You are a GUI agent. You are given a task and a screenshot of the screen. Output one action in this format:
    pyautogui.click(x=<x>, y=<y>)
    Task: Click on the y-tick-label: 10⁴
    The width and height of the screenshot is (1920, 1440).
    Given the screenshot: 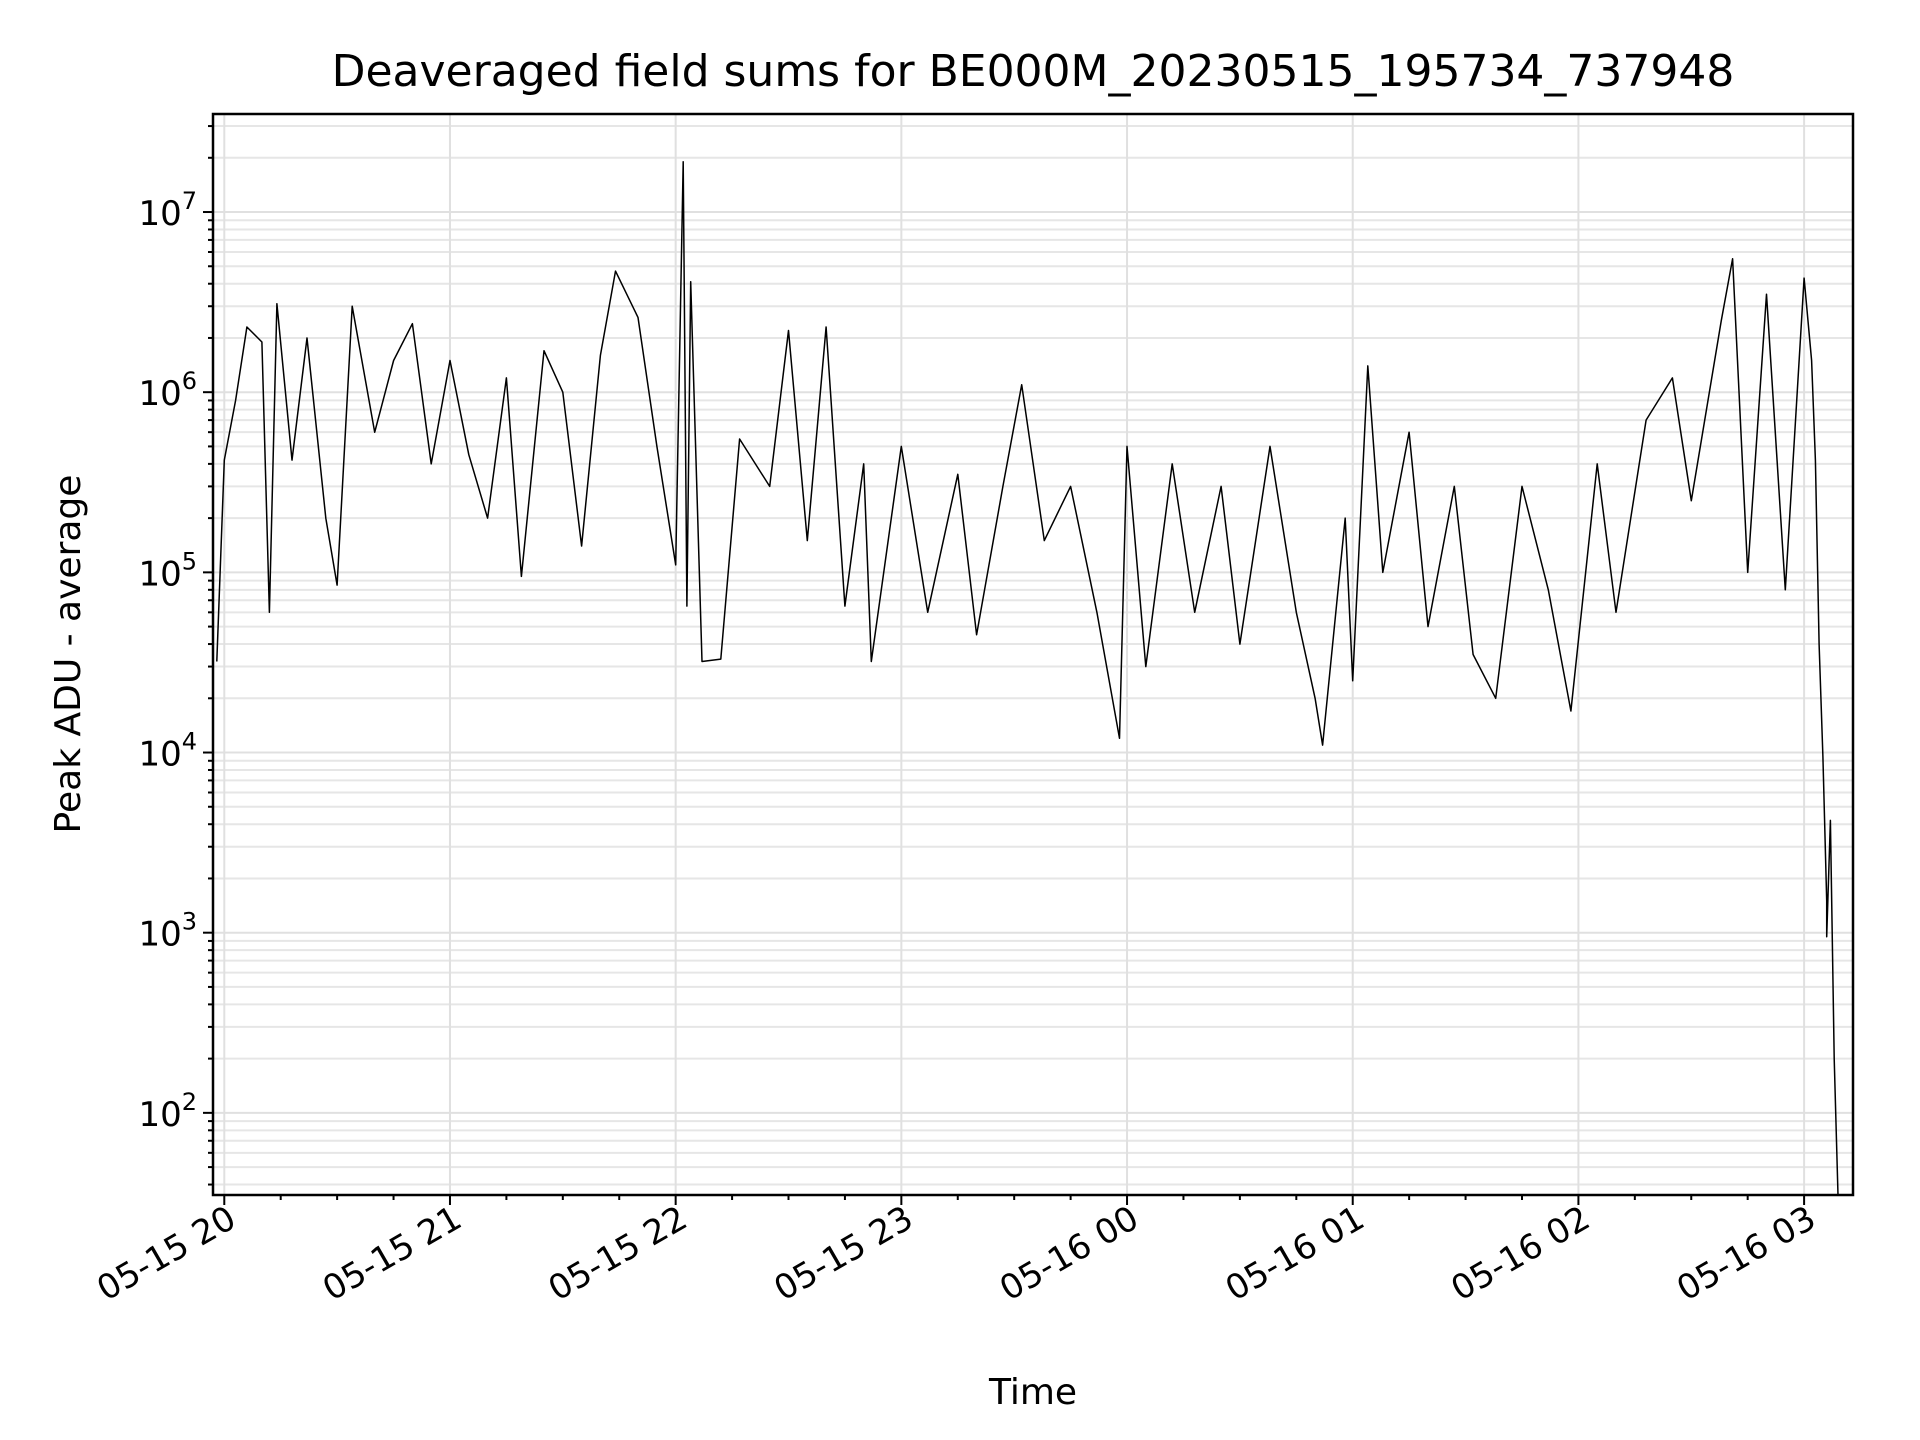 What is the action you would take?
    pyautogui.click(x=167, y=751)
    